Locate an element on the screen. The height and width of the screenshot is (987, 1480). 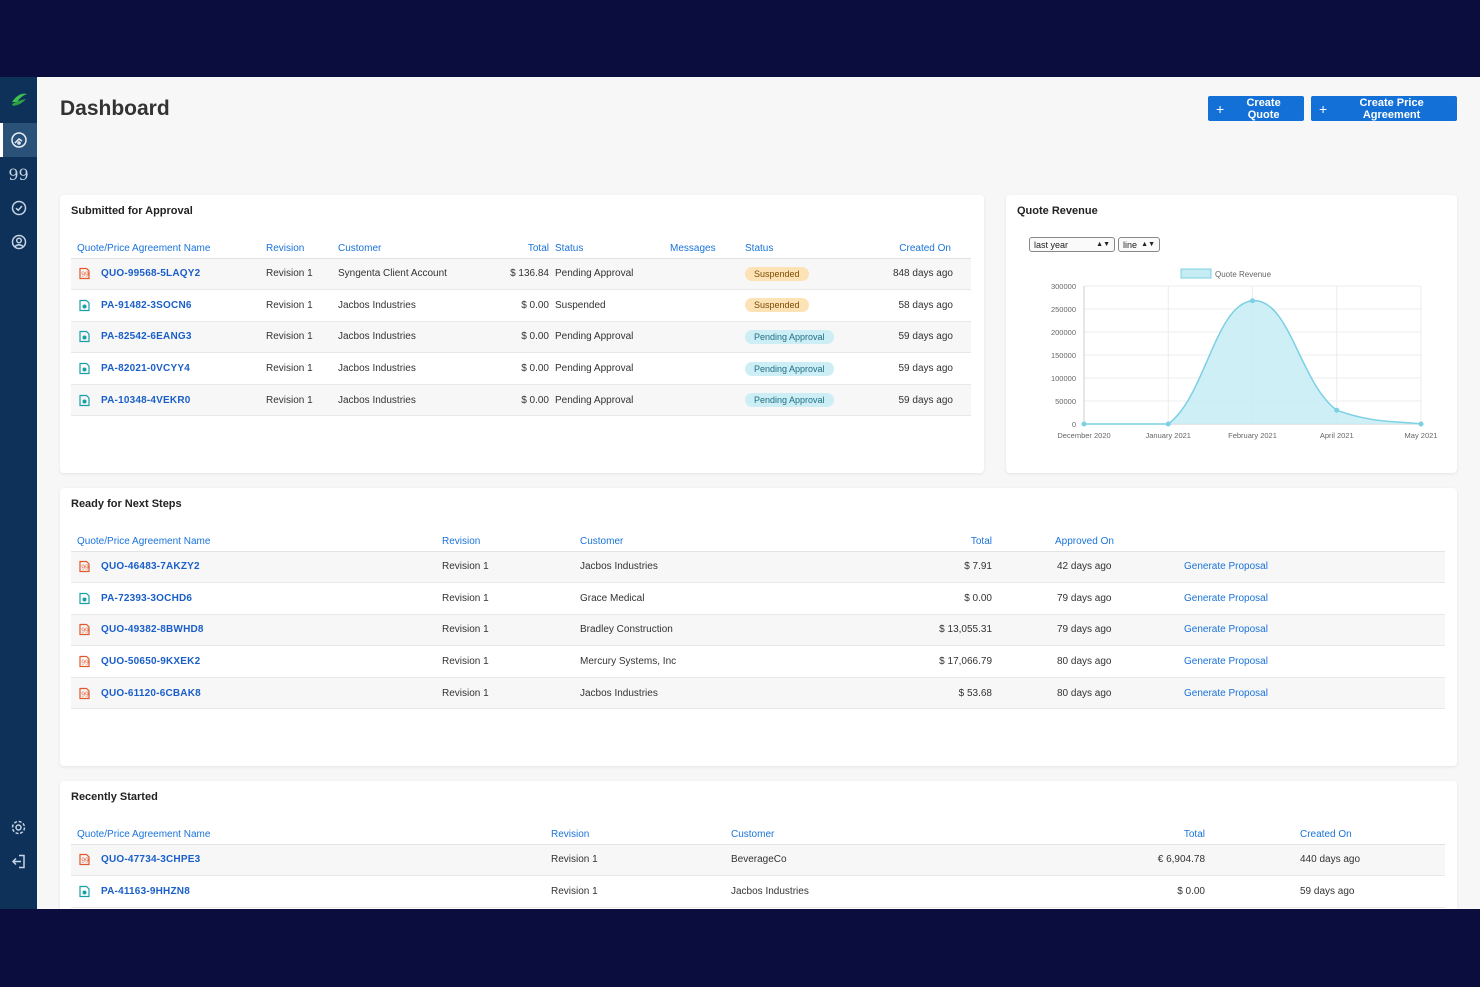
column-header: Messages is located at coordinates (701, 245).